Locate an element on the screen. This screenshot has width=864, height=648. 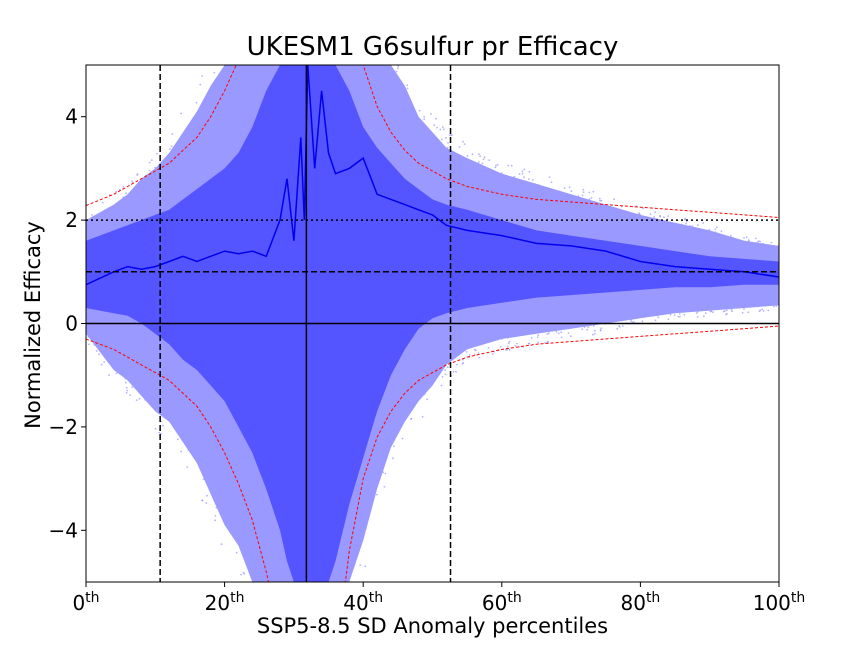
x-tick-label: 60th is located at coordinates (502, 602).